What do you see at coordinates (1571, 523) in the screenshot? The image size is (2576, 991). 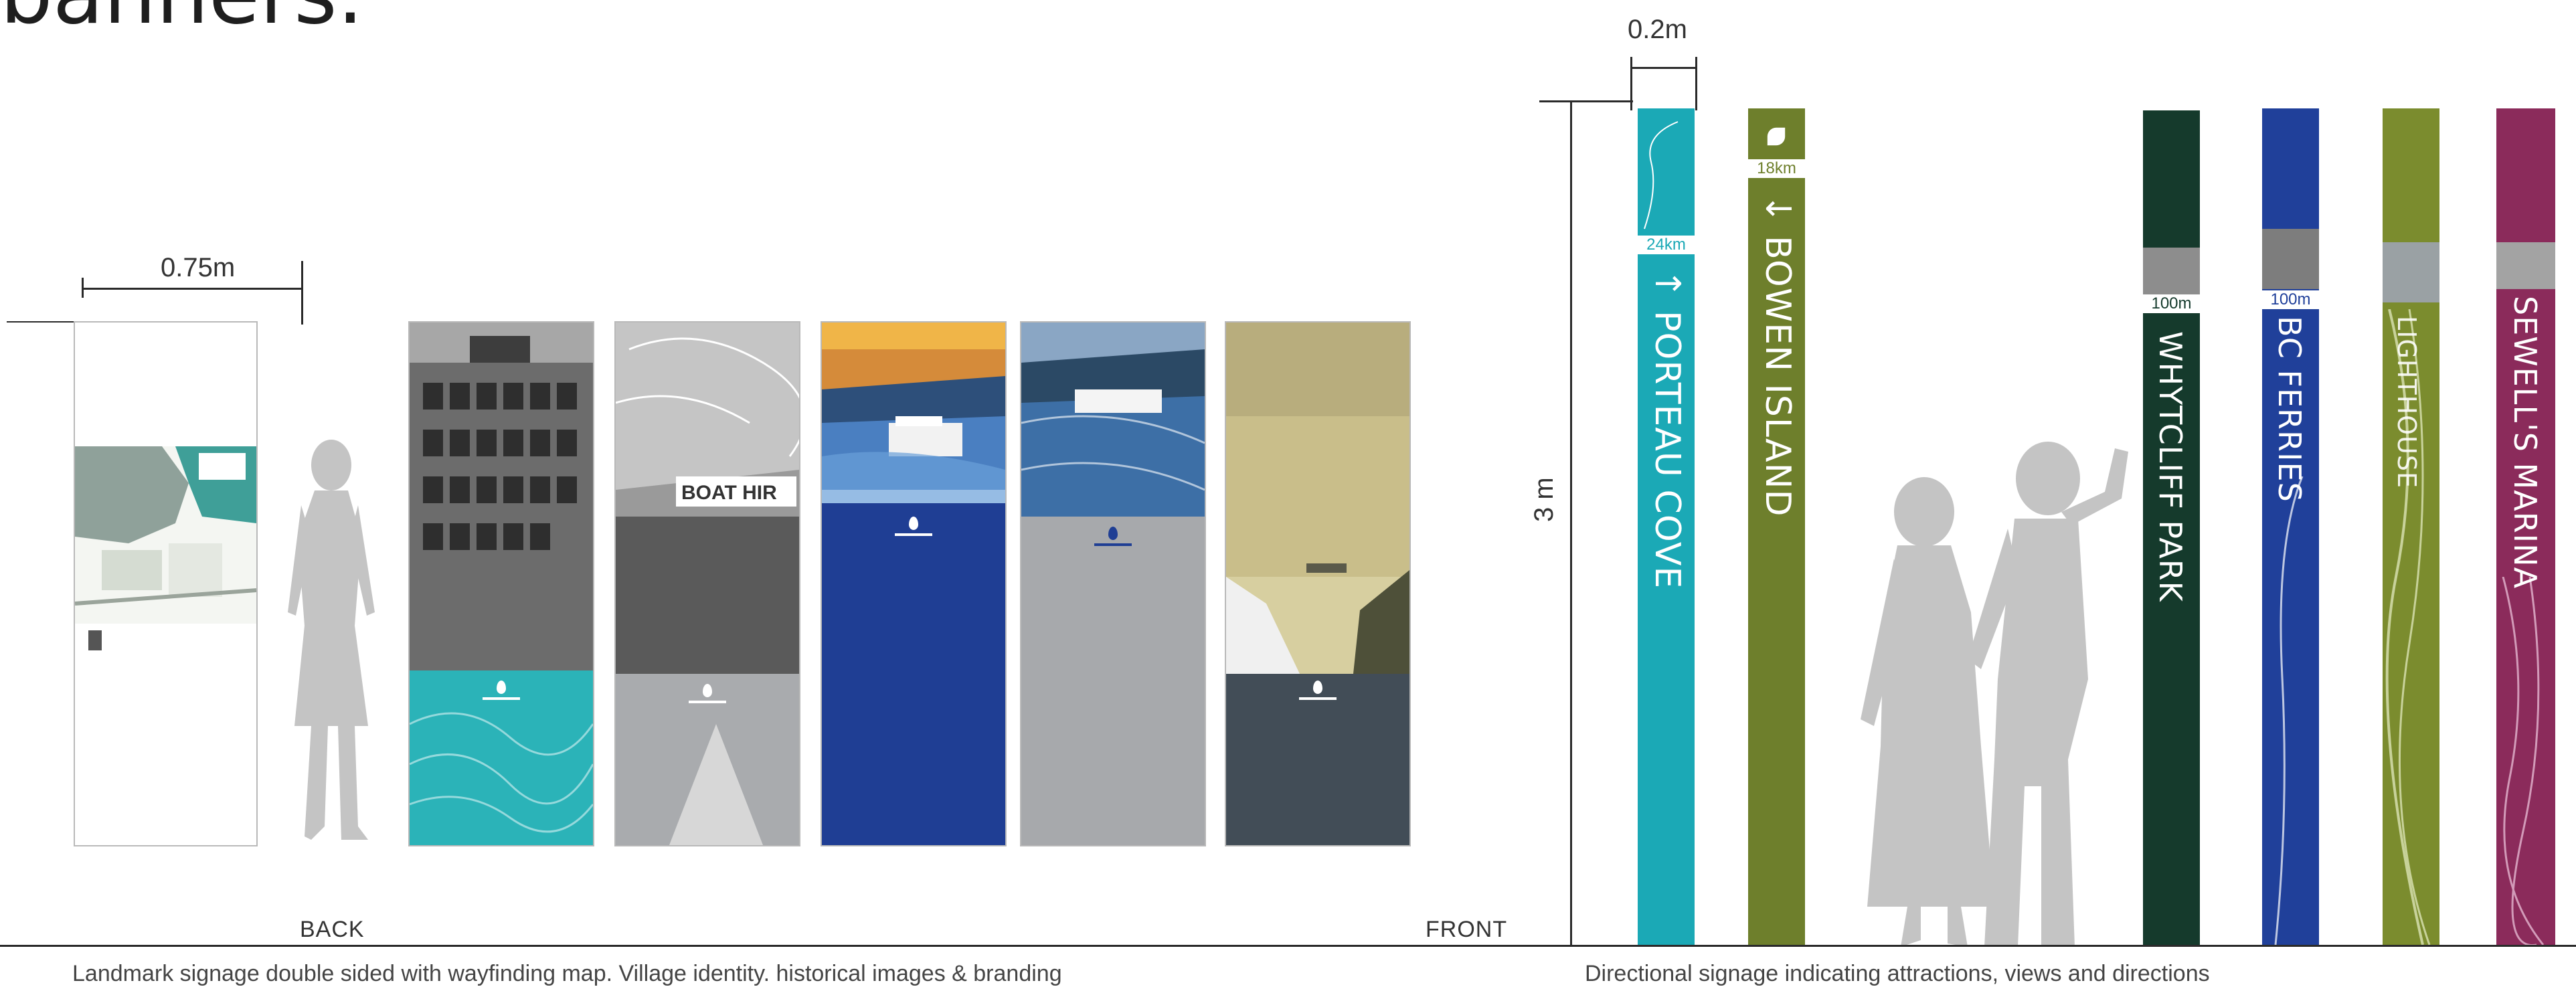 I see `height-dimension-line` at bounding box center [1571, 523].